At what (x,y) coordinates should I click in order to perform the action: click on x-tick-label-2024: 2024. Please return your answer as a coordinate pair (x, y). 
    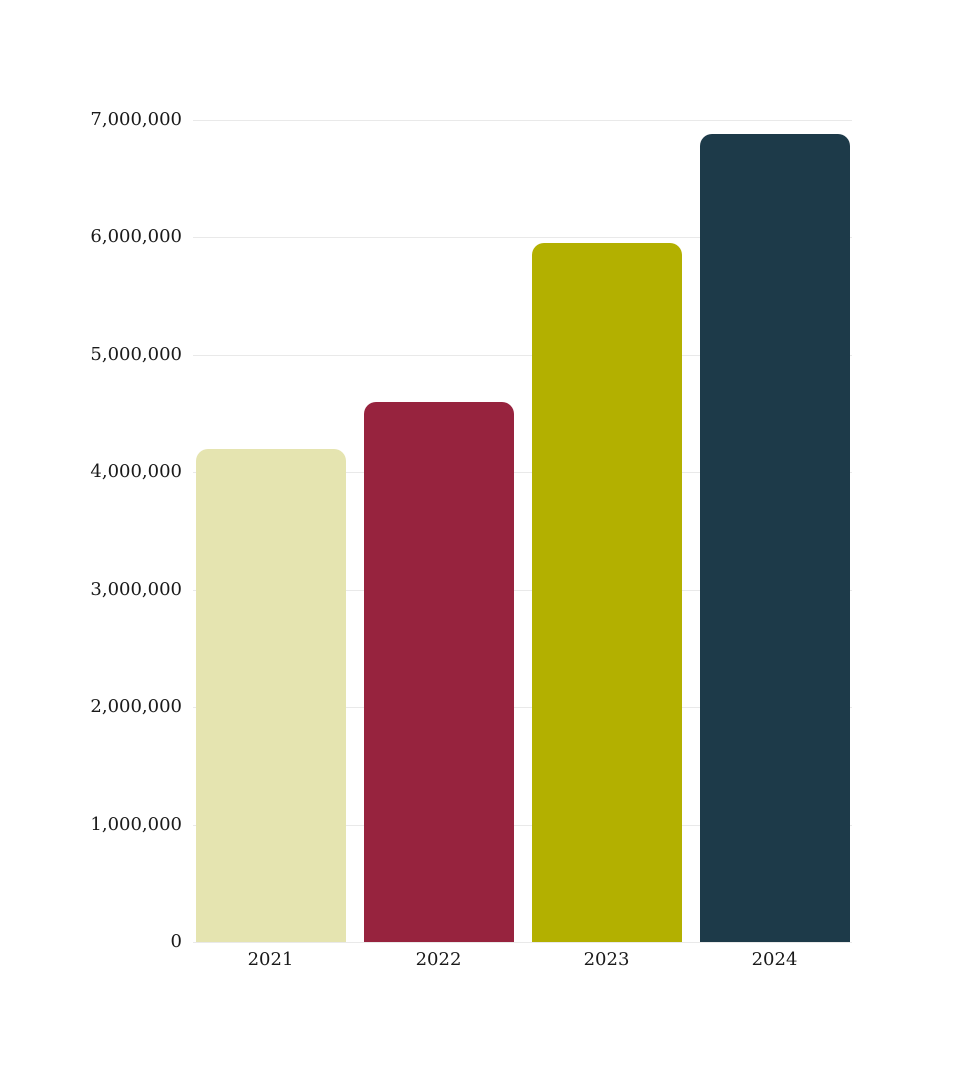
    Looking at the image, I should click on (774, 959).